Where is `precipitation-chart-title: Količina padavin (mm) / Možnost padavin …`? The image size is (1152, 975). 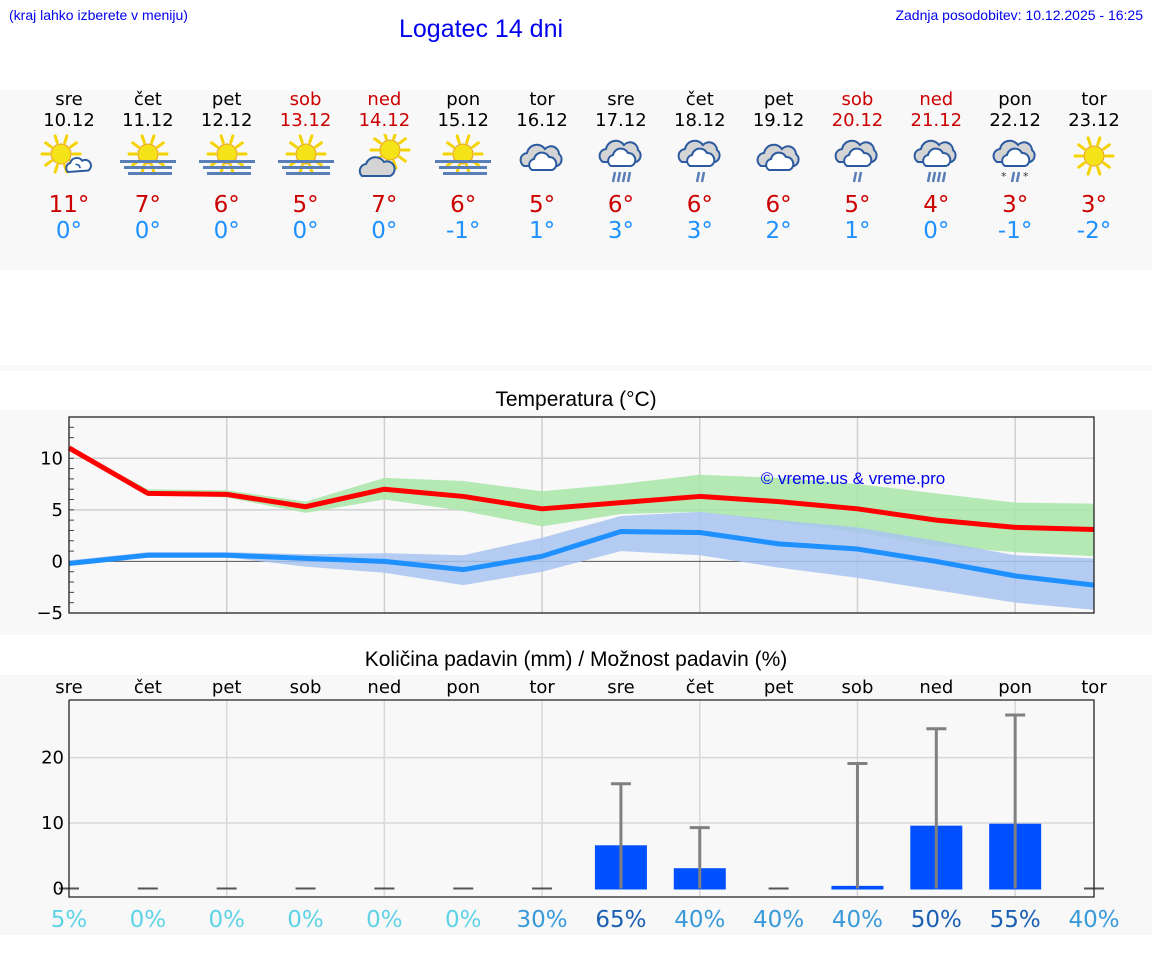
precipitation-chart-title: Količina padavin (mm) / Možnost padavin … is located at coordinates (576, 659).